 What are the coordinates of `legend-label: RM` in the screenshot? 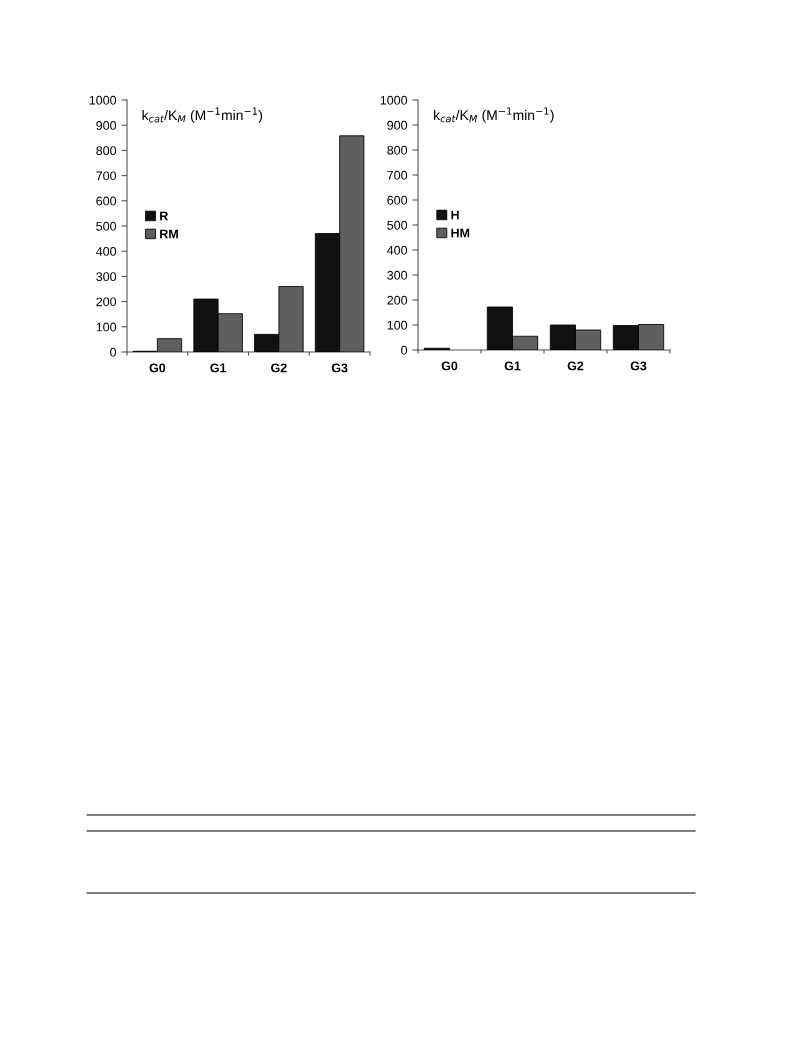 It's located at (169, 234).